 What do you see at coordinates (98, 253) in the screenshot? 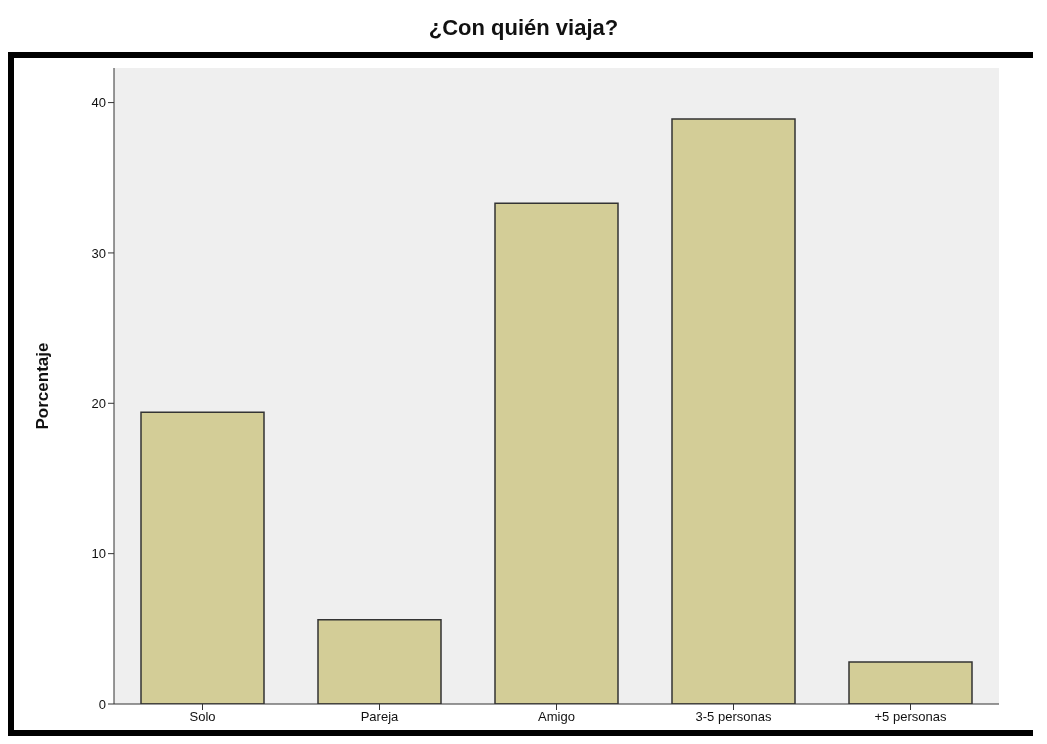
I see `y-tick-label: 30` at bounding box center [98, 253].